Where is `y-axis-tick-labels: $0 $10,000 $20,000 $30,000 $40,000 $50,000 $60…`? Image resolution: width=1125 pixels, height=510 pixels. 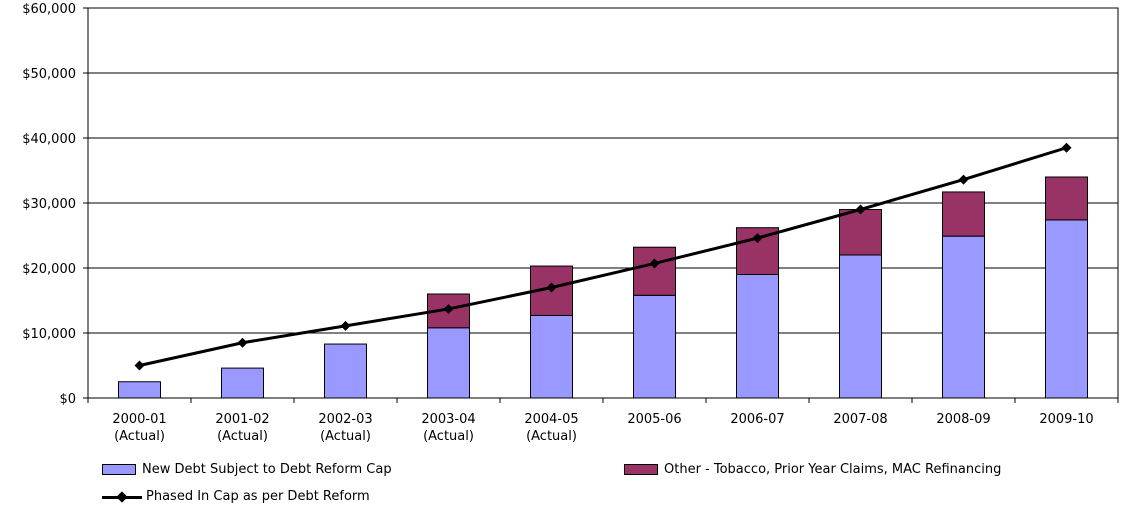 y-axis-tick-labels: $0 $10,000 $20,000 $30,000 $40,000 $50,000 $60… is located at coordinates (49, 204).